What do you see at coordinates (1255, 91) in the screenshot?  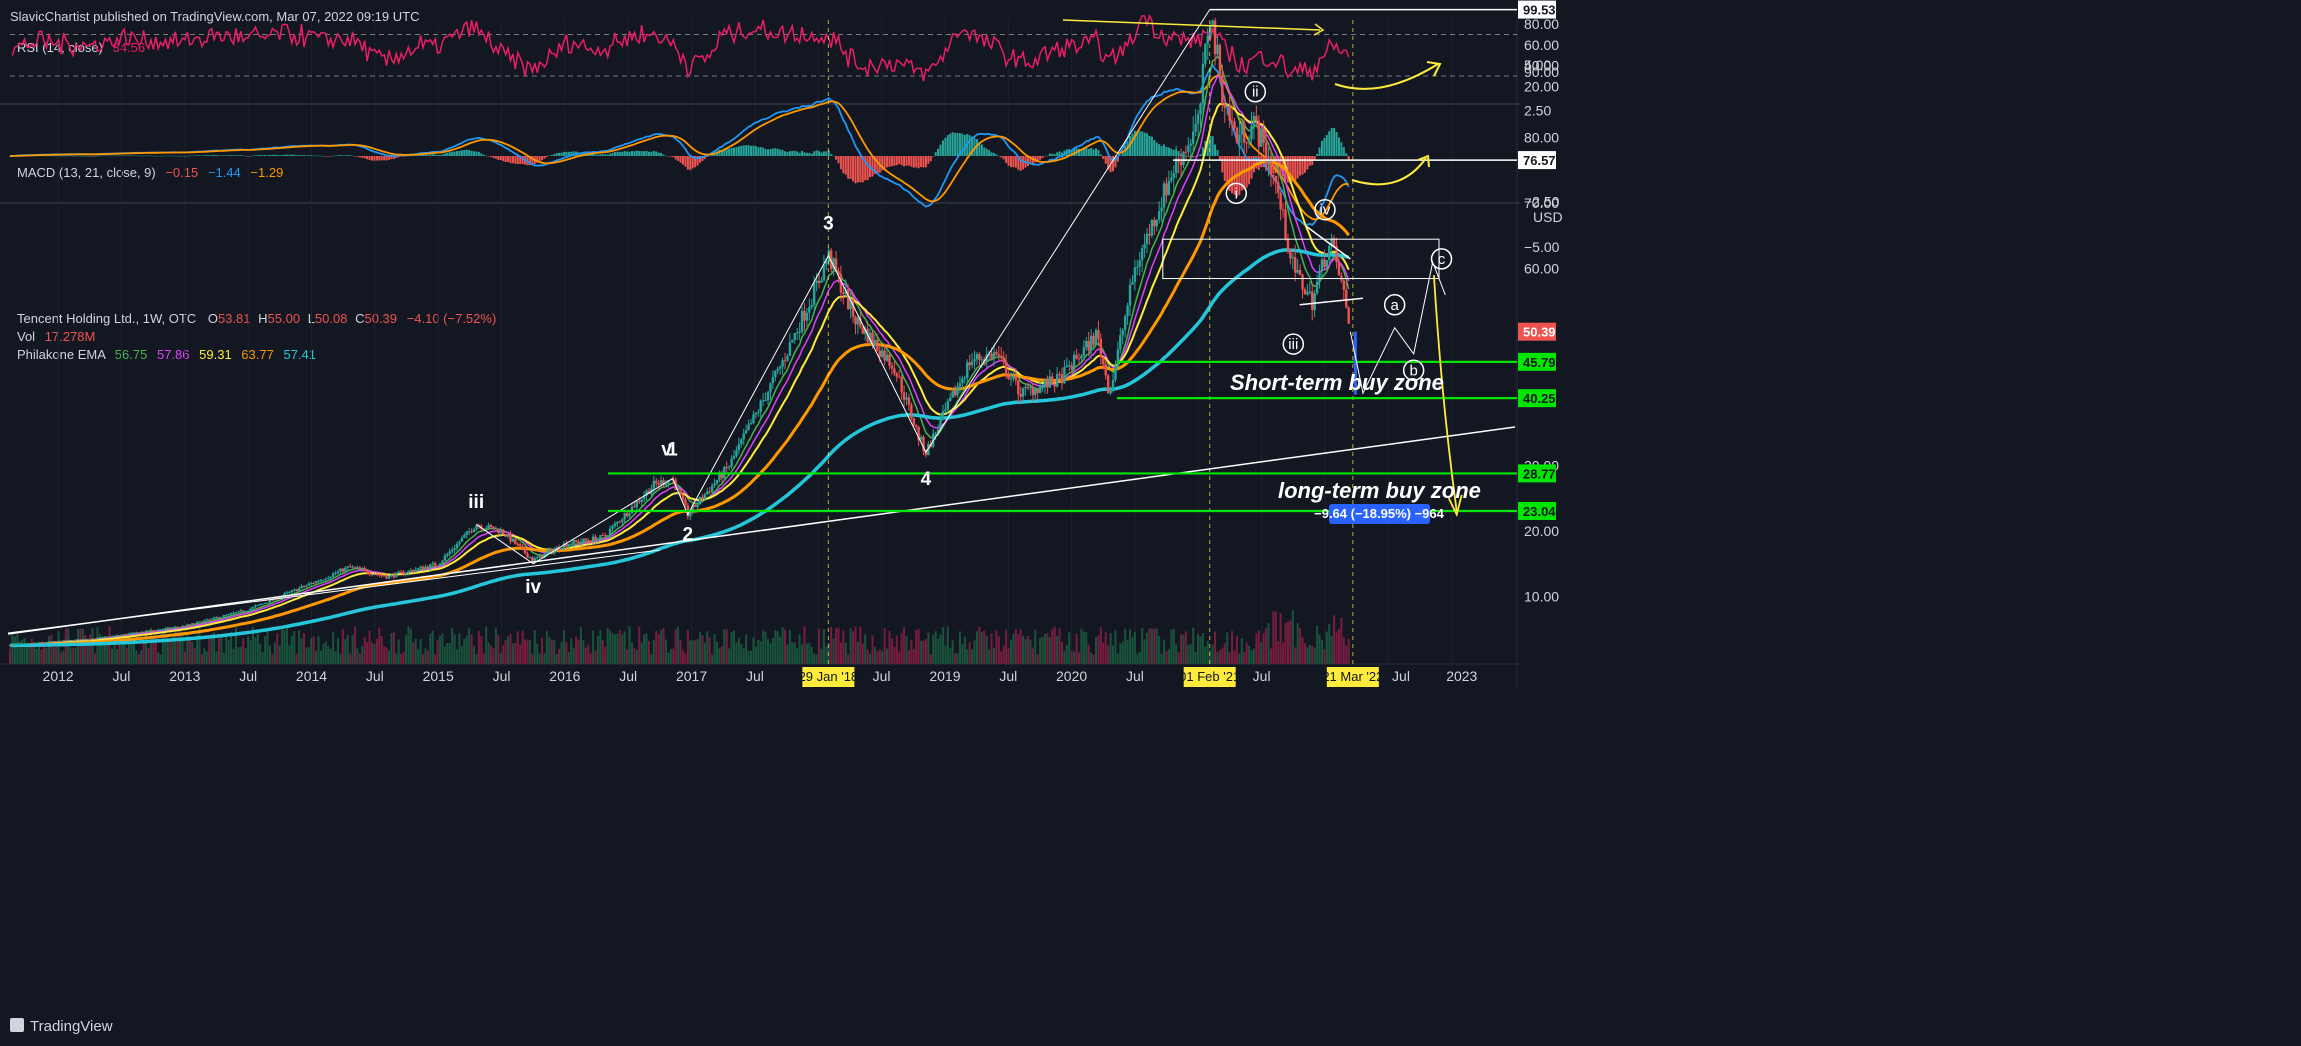 I see `wave-circle` at bounding box center [1255, 91].